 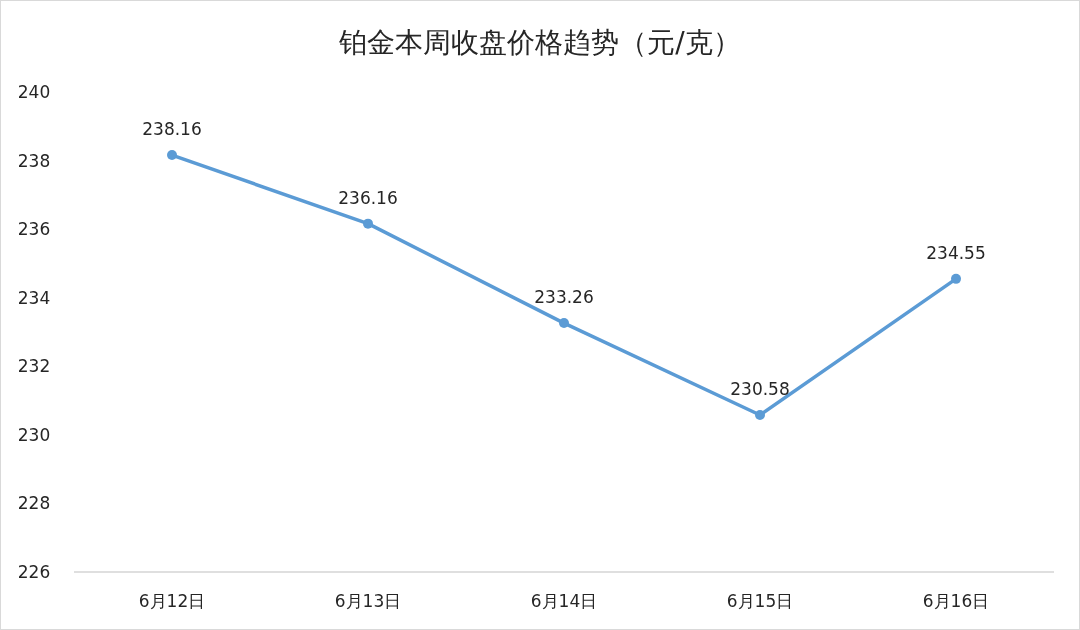 I want to click on data-label: 238.16, so click(x=172, y=129).